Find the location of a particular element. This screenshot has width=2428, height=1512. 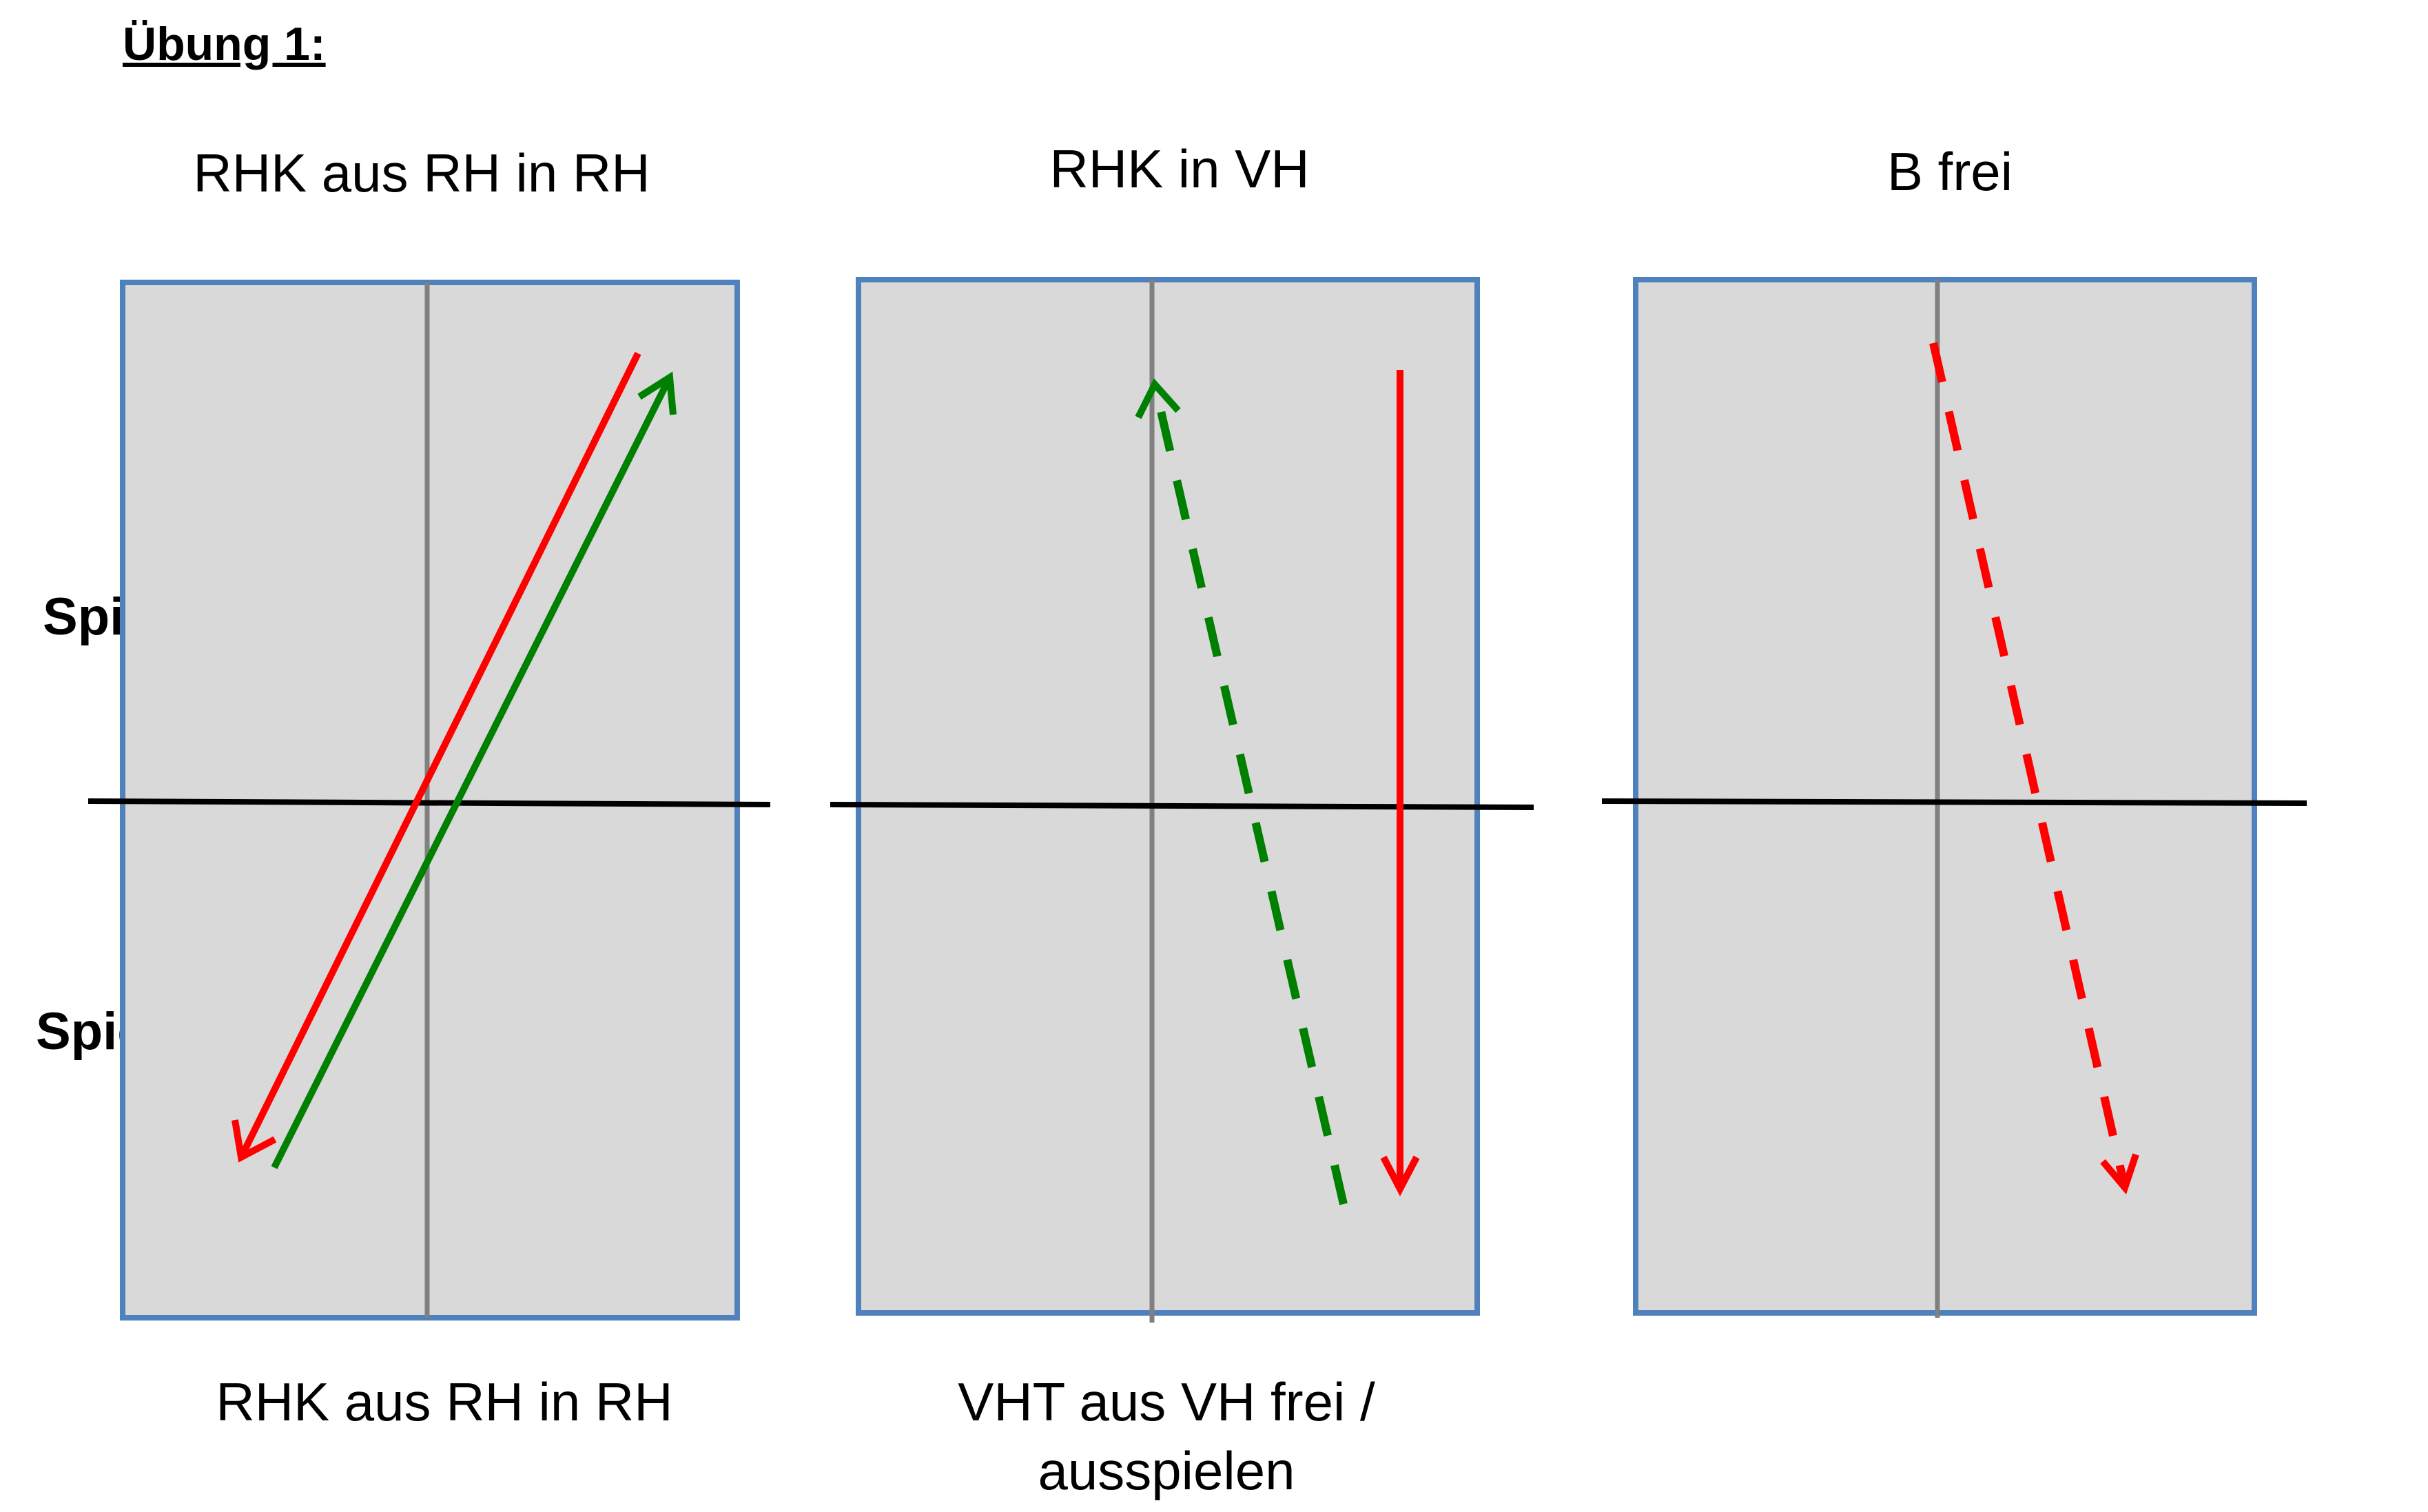

table-3-red-arrowhead is located at coordinates (2119, 1174).